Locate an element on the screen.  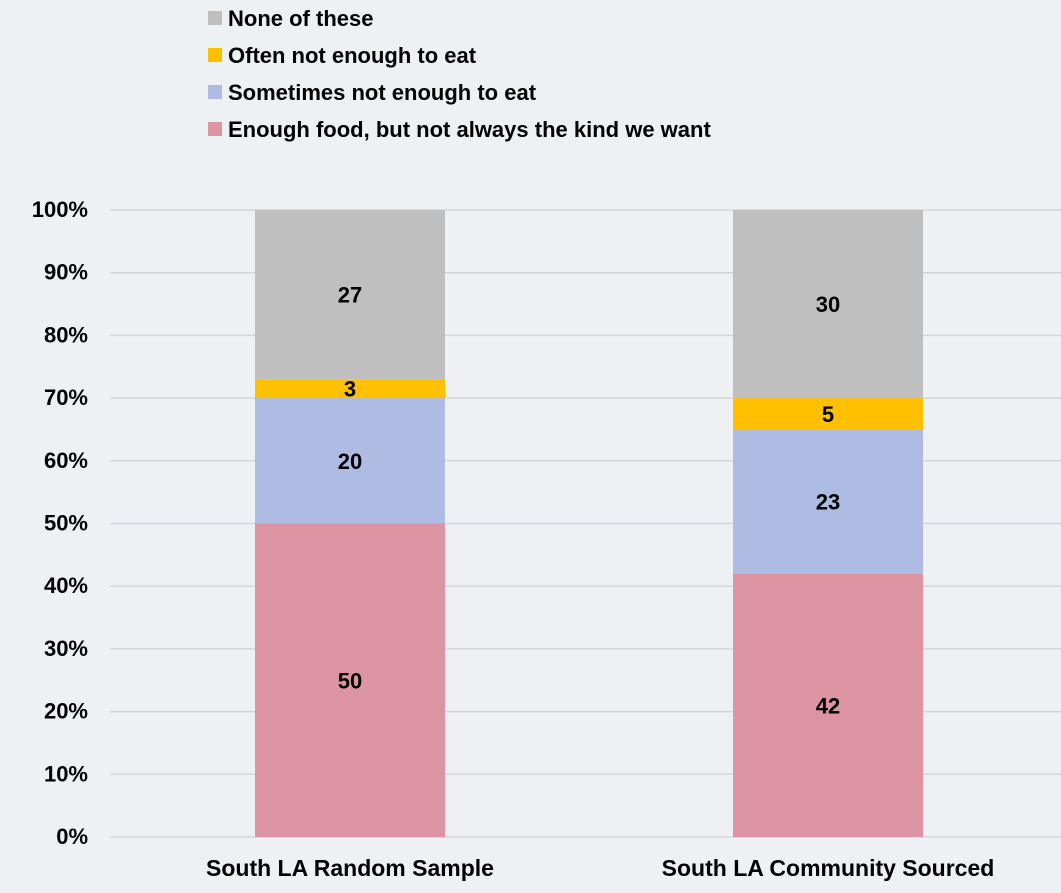
data-label: 20 is located at coordinates (350, 461).